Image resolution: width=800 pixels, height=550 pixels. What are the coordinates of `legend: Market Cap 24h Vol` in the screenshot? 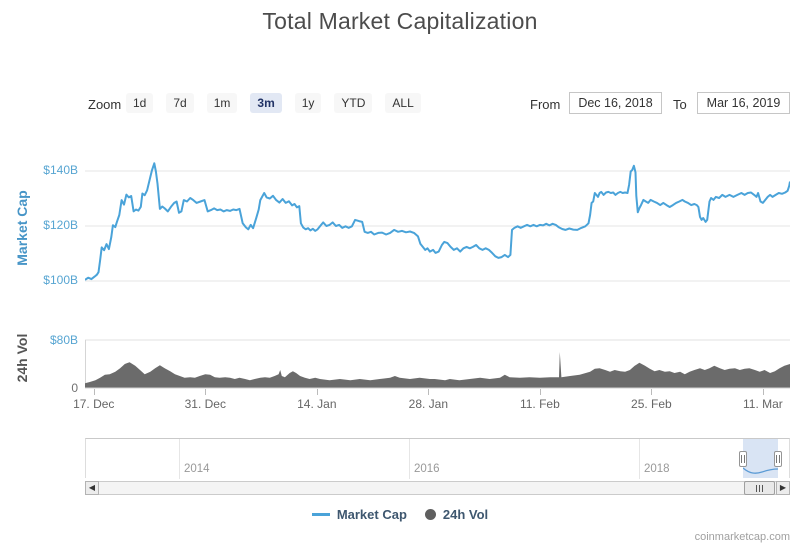 It's located at (400, 514).